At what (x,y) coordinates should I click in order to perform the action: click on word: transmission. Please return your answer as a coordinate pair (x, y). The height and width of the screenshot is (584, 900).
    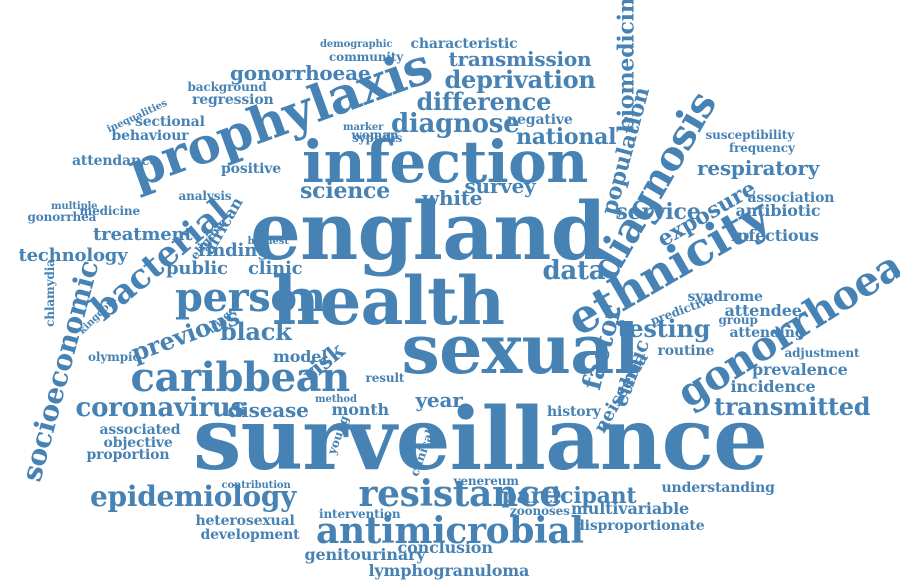
    Looking at the image, I should click on (520, 59).